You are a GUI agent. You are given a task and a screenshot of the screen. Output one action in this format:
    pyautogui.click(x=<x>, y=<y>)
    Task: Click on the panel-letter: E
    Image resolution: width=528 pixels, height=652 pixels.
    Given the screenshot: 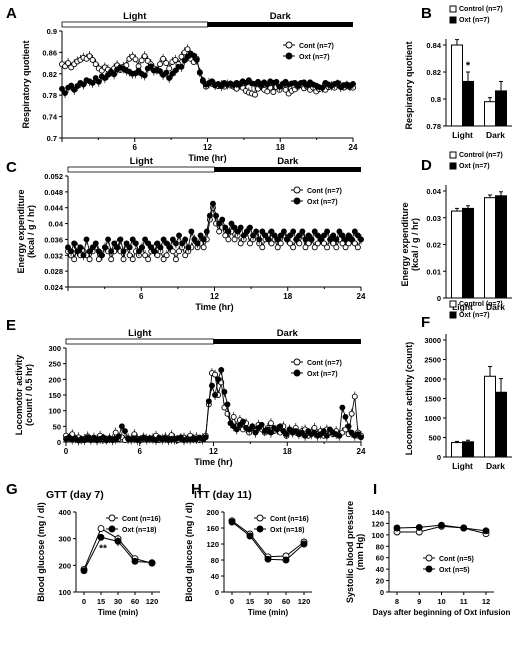 What is the action you would take?
    pyautogui.click(x=11, y=325)
    